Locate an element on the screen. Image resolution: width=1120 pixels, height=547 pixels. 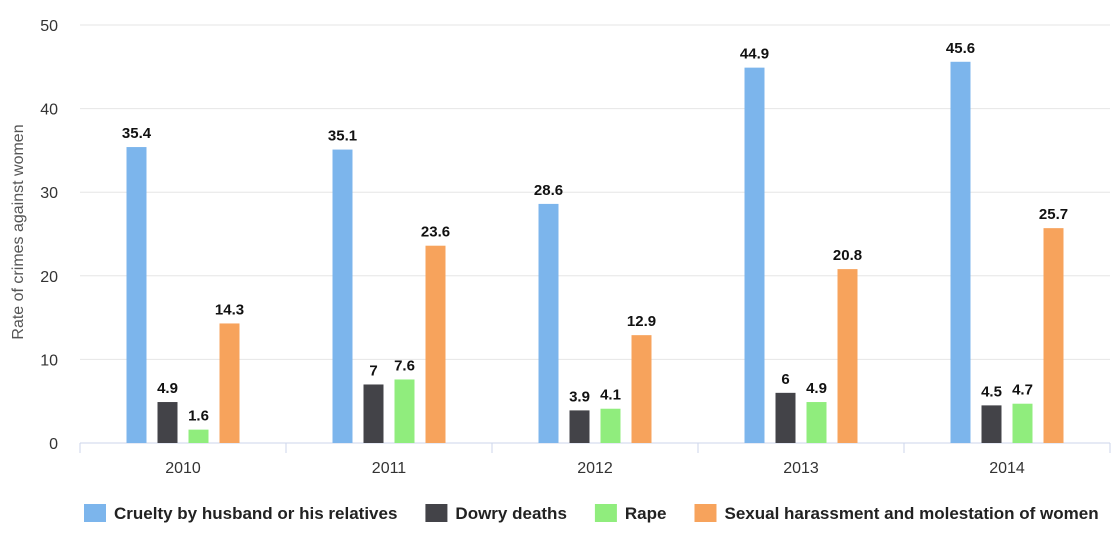
data-label: 20.8 is located at coordinates (847, 255).